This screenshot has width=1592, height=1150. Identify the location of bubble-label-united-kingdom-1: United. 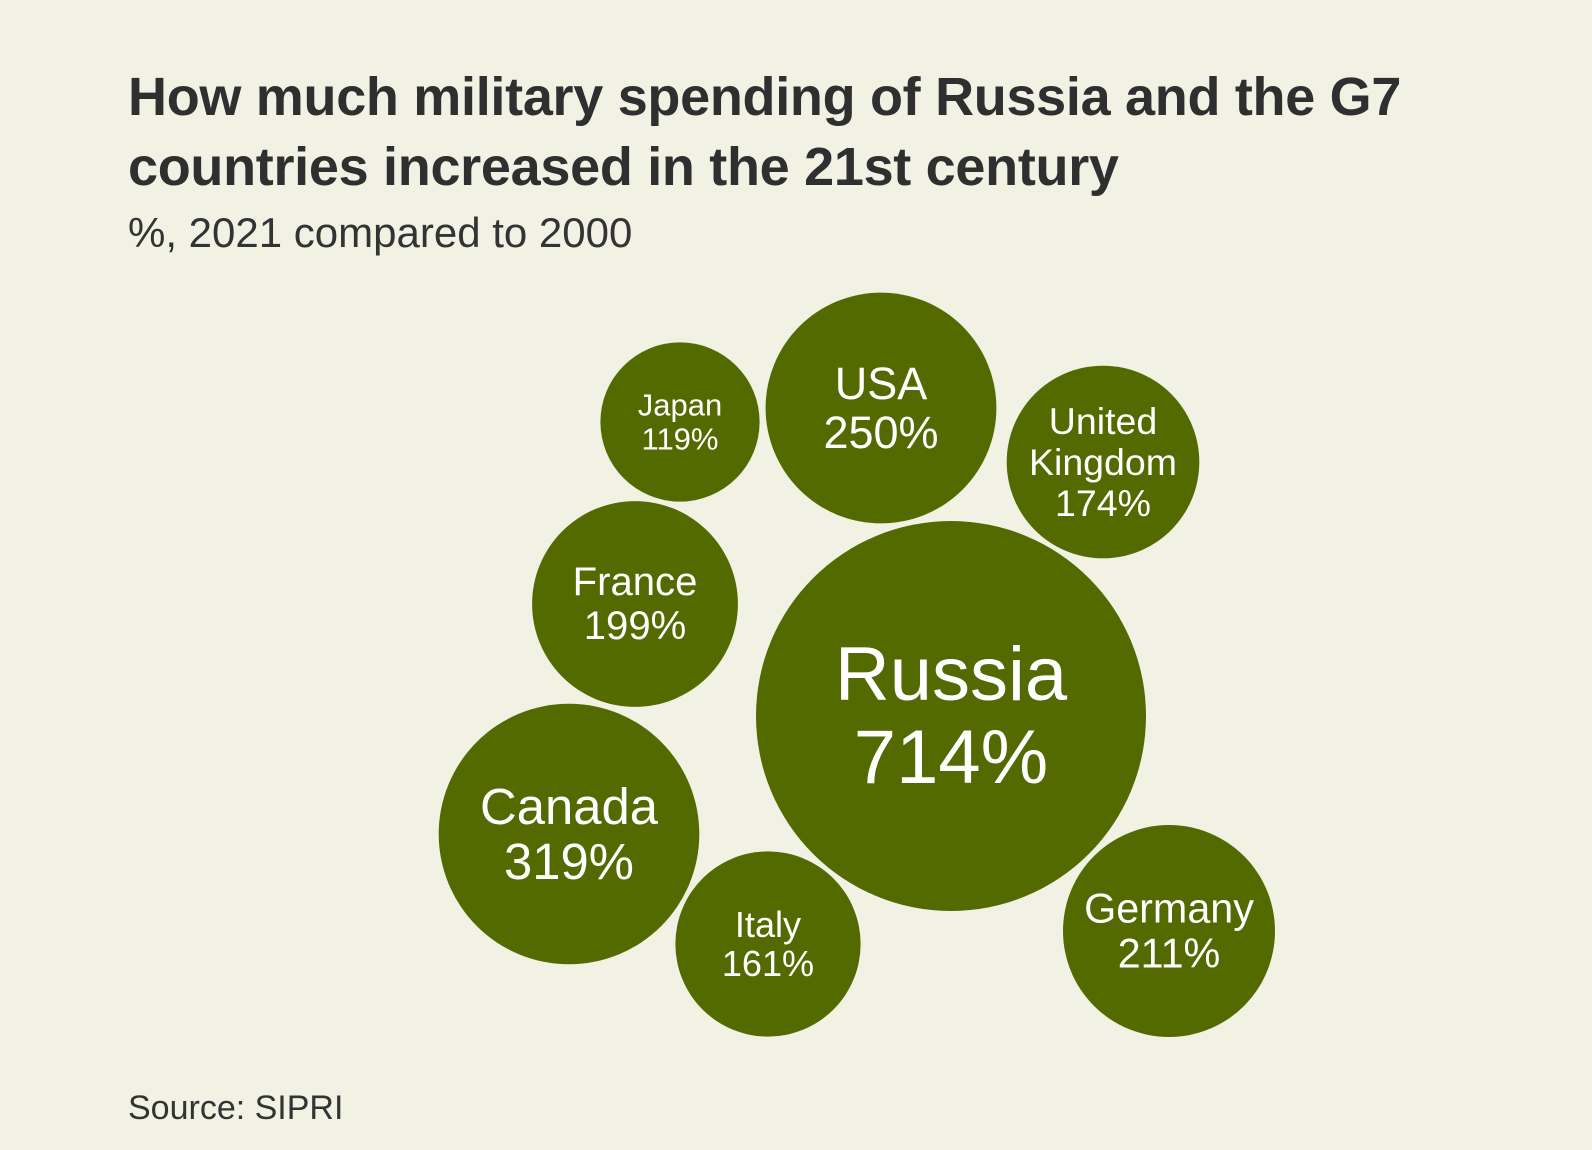
(1103, 421).